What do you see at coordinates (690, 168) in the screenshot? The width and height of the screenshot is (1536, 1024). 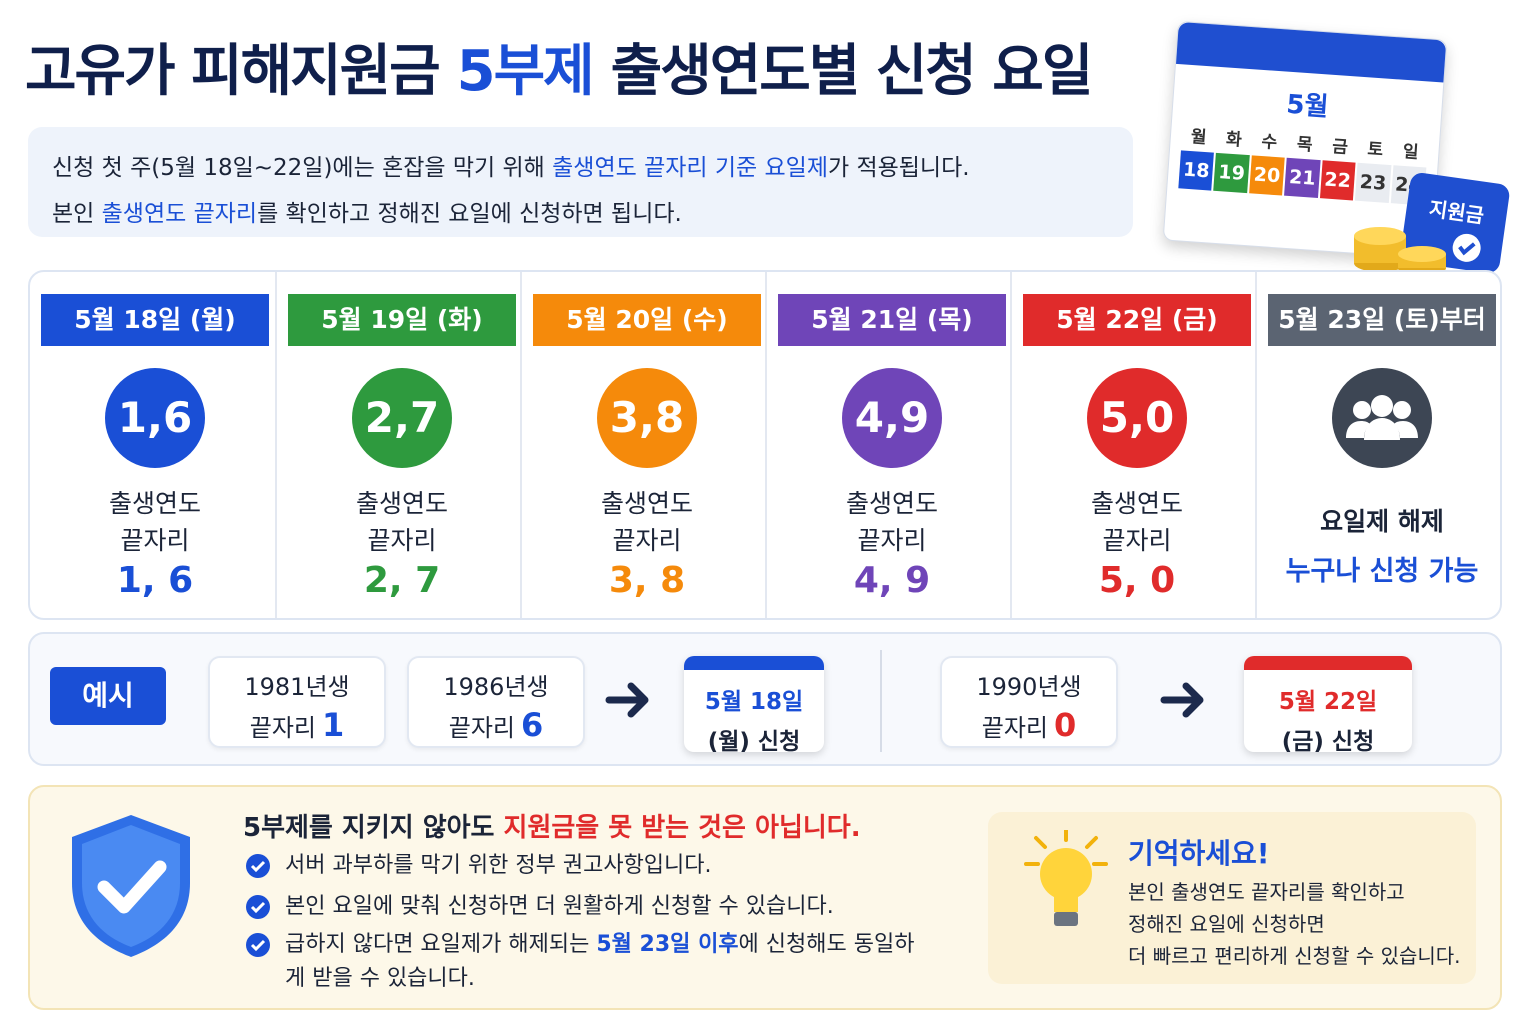 I see `intro-highlight: 출생연도 끝자리 기준 요일제` at bounding box center [690, 168].